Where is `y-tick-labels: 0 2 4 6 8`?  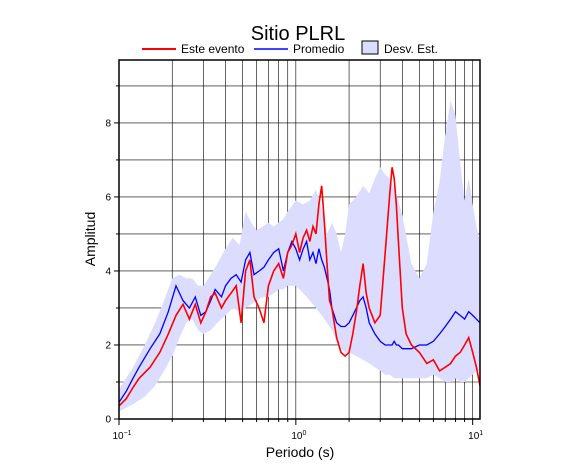 y-tick-labels: 0 2 4 6 8 is located at coordinates (108, 271).